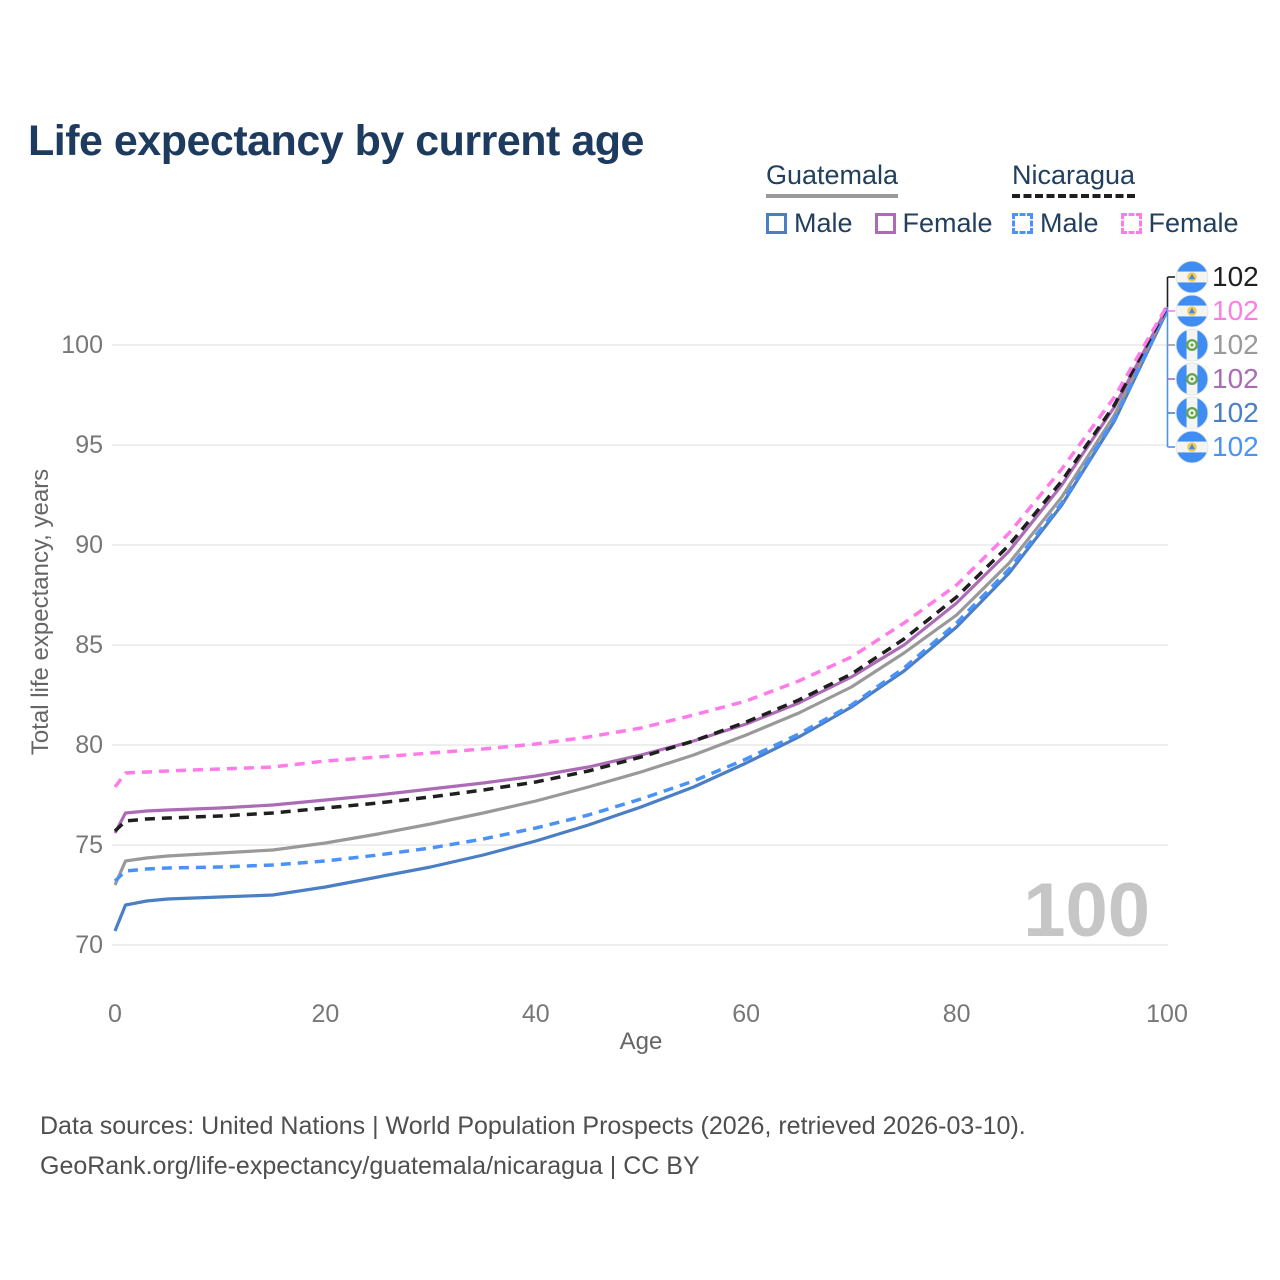 The width and height of the screenshot is (1280, 1280). What do you see at coordinates (325, 1014) in the screenshot?
I see `x-tick-label: 20` at bounding box center [325, 1014].